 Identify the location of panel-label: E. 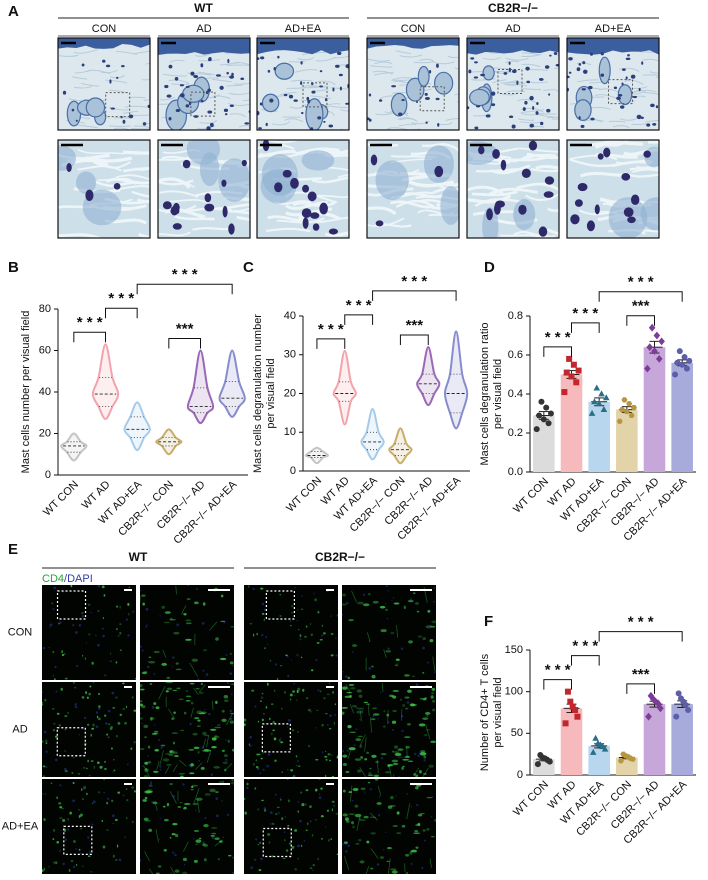
(13, 549).